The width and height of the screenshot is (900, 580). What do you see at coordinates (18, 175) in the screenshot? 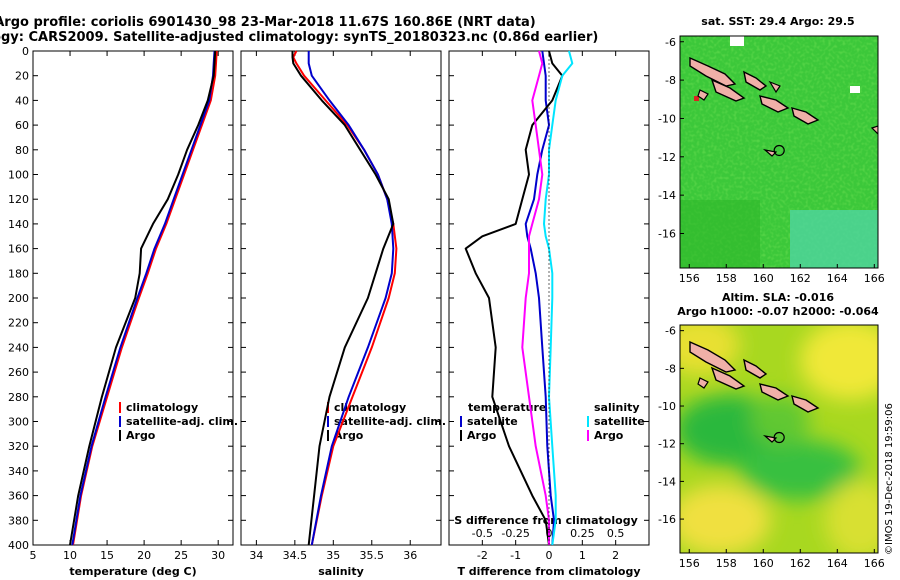
I see `depth-tick-label: 100` at bounding box center [18, 175].